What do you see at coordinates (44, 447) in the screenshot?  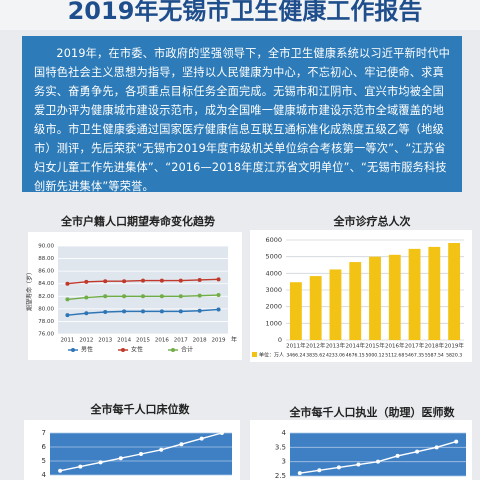 I see `y-tick-label: 6` at bounding box center [44, 447].